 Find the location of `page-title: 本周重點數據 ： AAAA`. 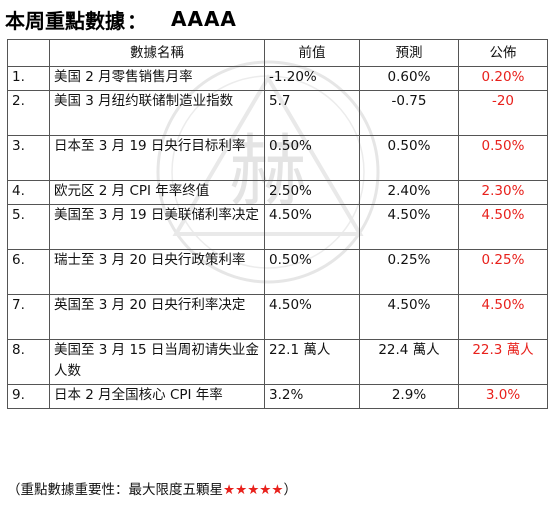

page-title: 本周重點數據 ： AAAA is located at coordinates (121, 19).